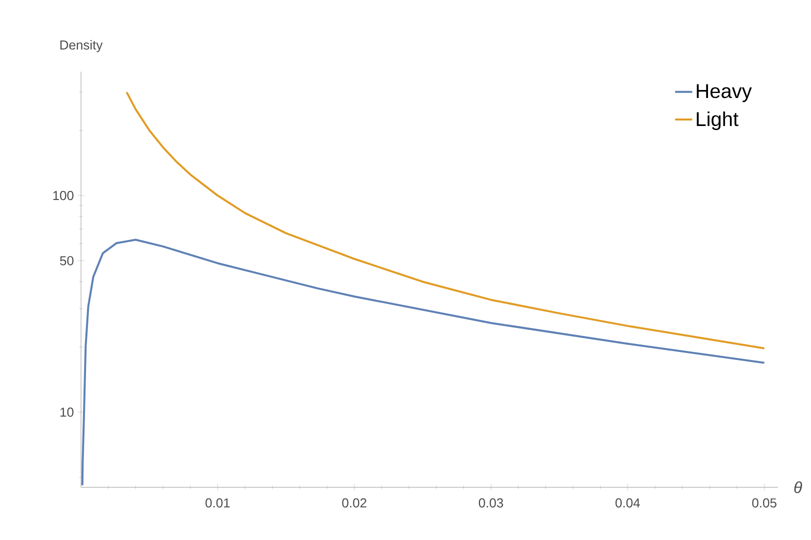 This screenshot has height=540, width=811. I want to click on x-tick-label: 0.02, so click(354, 503).